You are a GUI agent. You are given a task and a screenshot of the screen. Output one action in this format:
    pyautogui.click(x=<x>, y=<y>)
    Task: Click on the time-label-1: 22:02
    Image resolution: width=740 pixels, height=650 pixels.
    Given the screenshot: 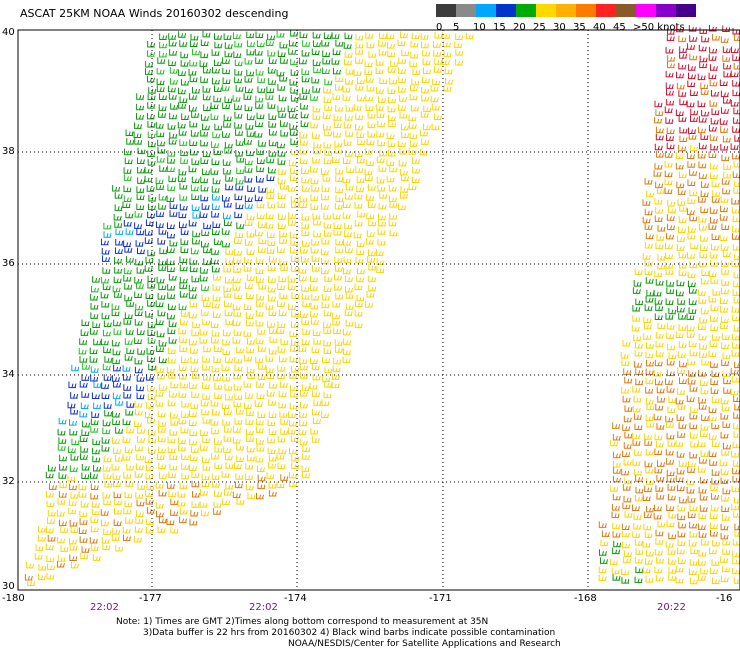 What is the action you would take?
    pyautogui.click(x=104, y=607)
    